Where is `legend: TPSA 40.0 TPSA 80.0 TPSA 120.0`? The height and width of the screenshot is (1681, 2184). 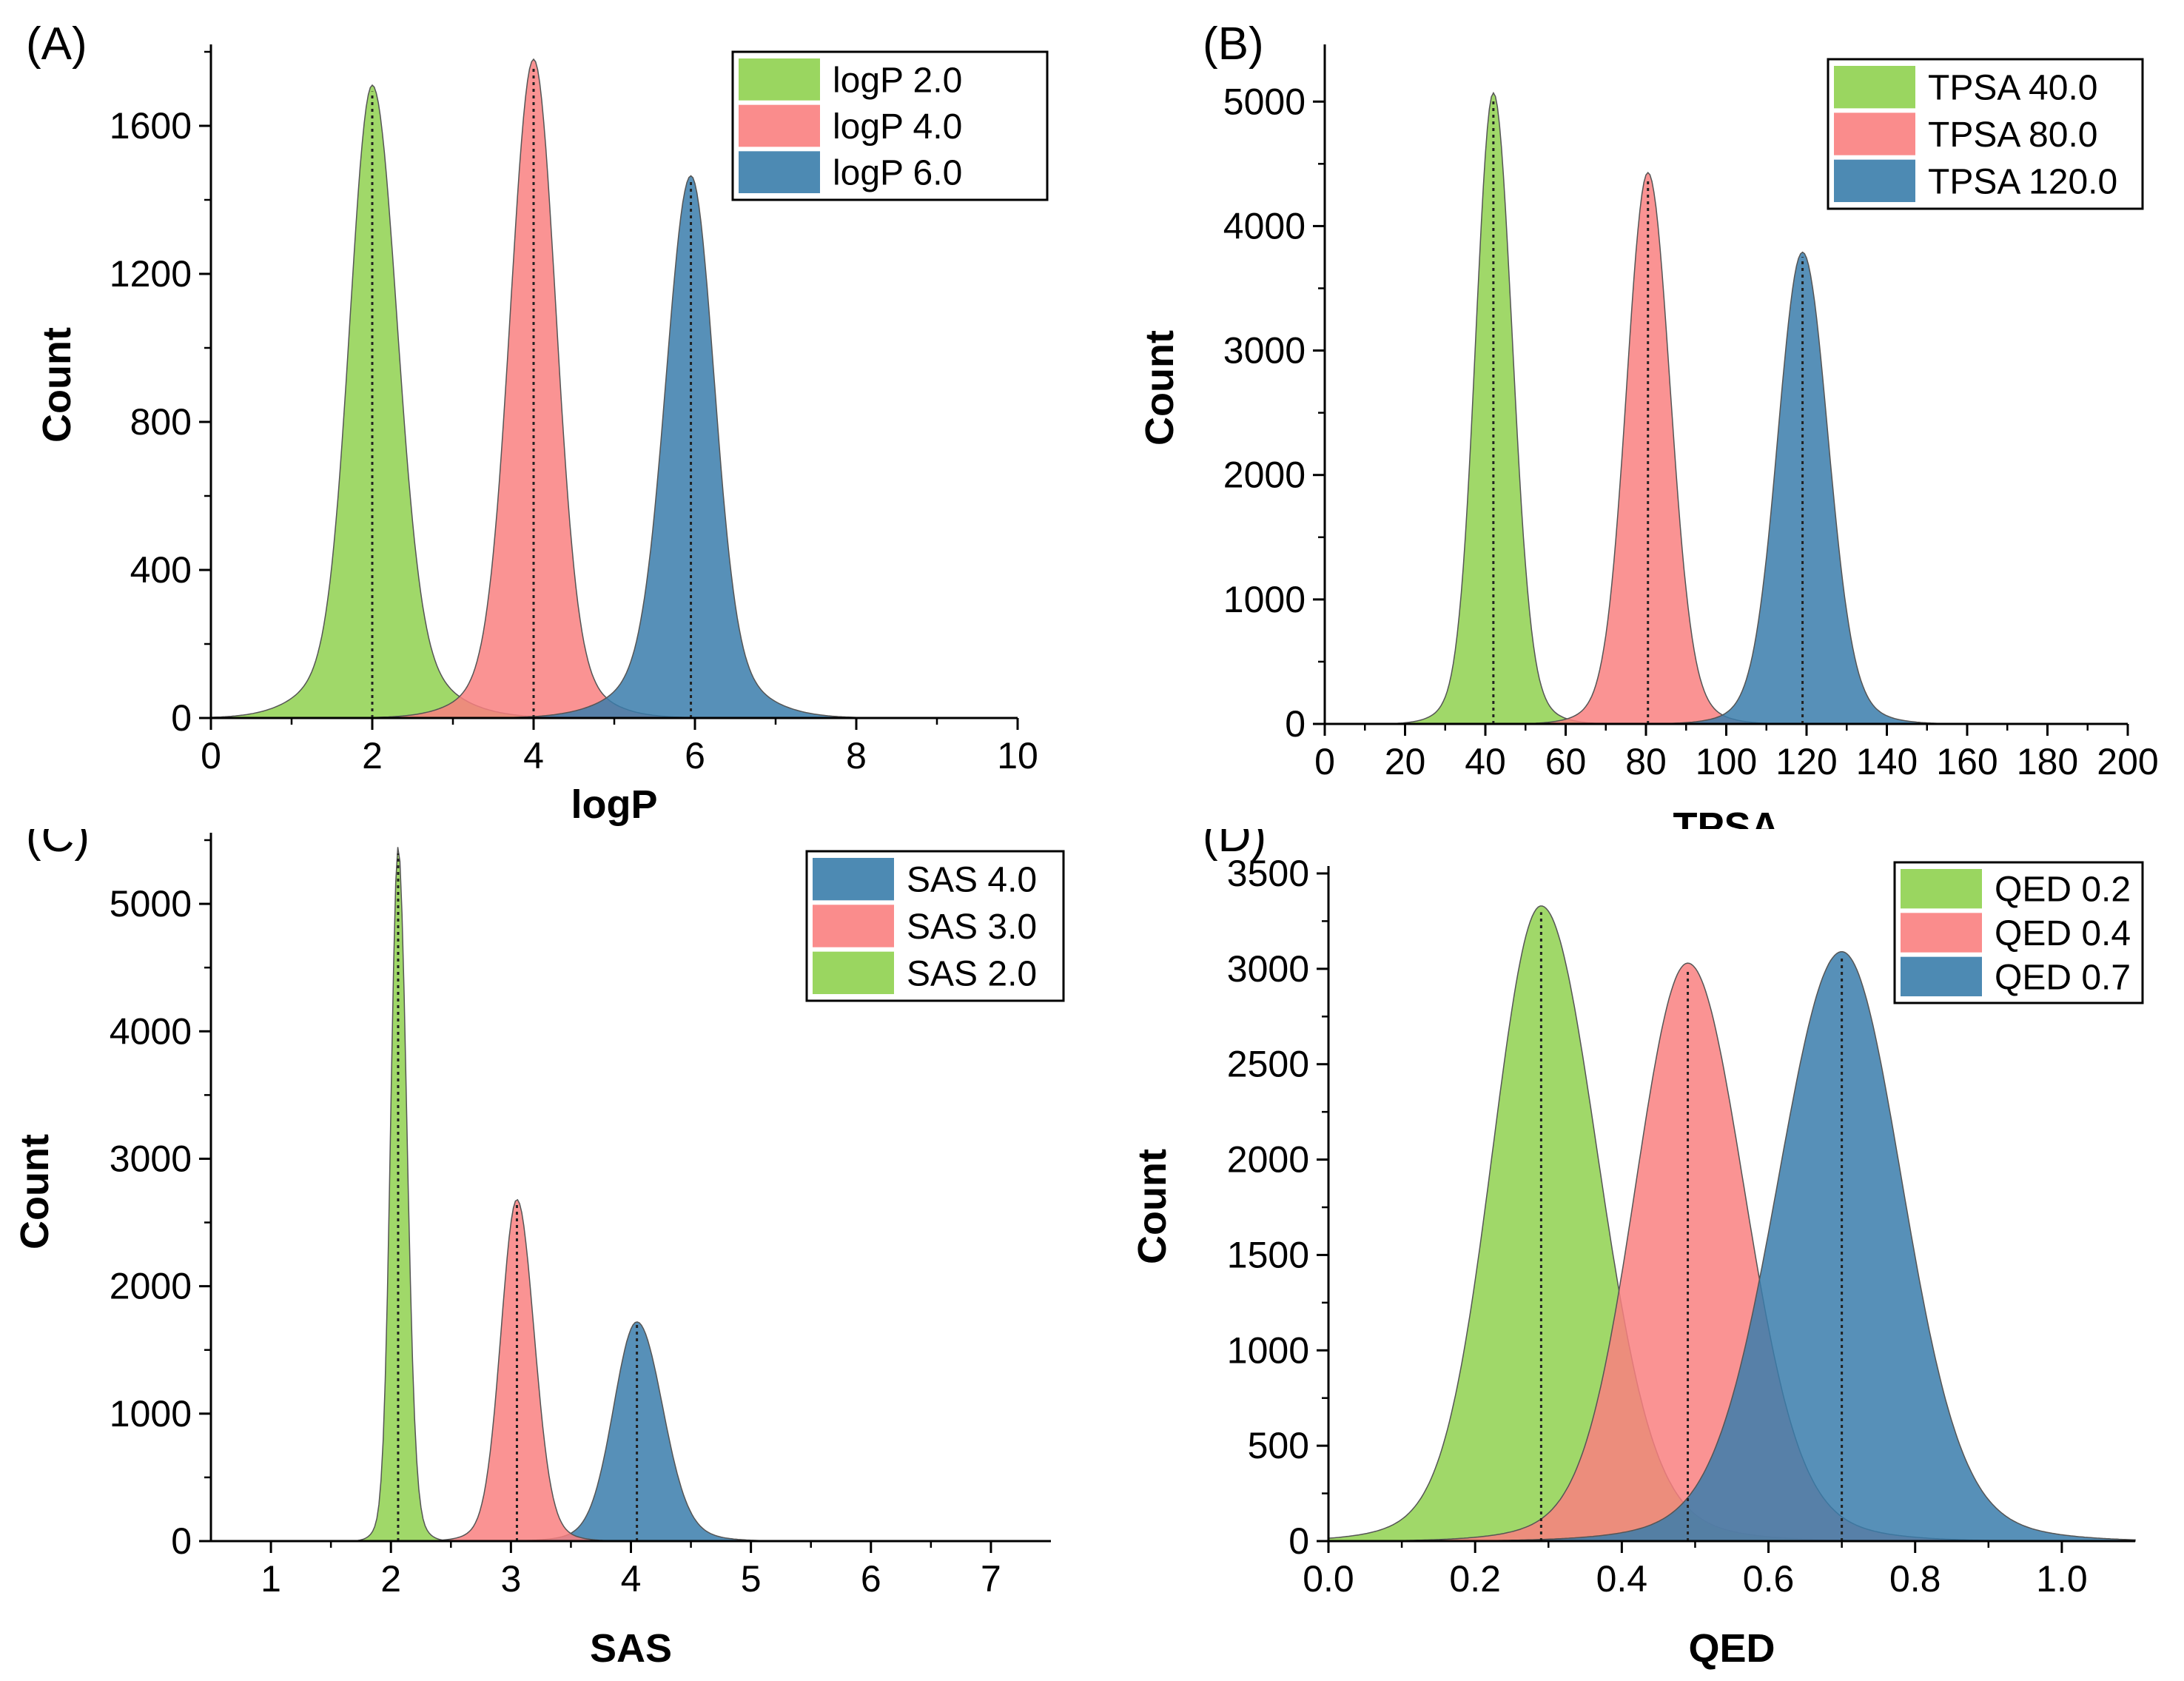 legend: TPSA 40.0 TPSA 80.0 TPSA 120.0 is located at coordinates (1986, 134).